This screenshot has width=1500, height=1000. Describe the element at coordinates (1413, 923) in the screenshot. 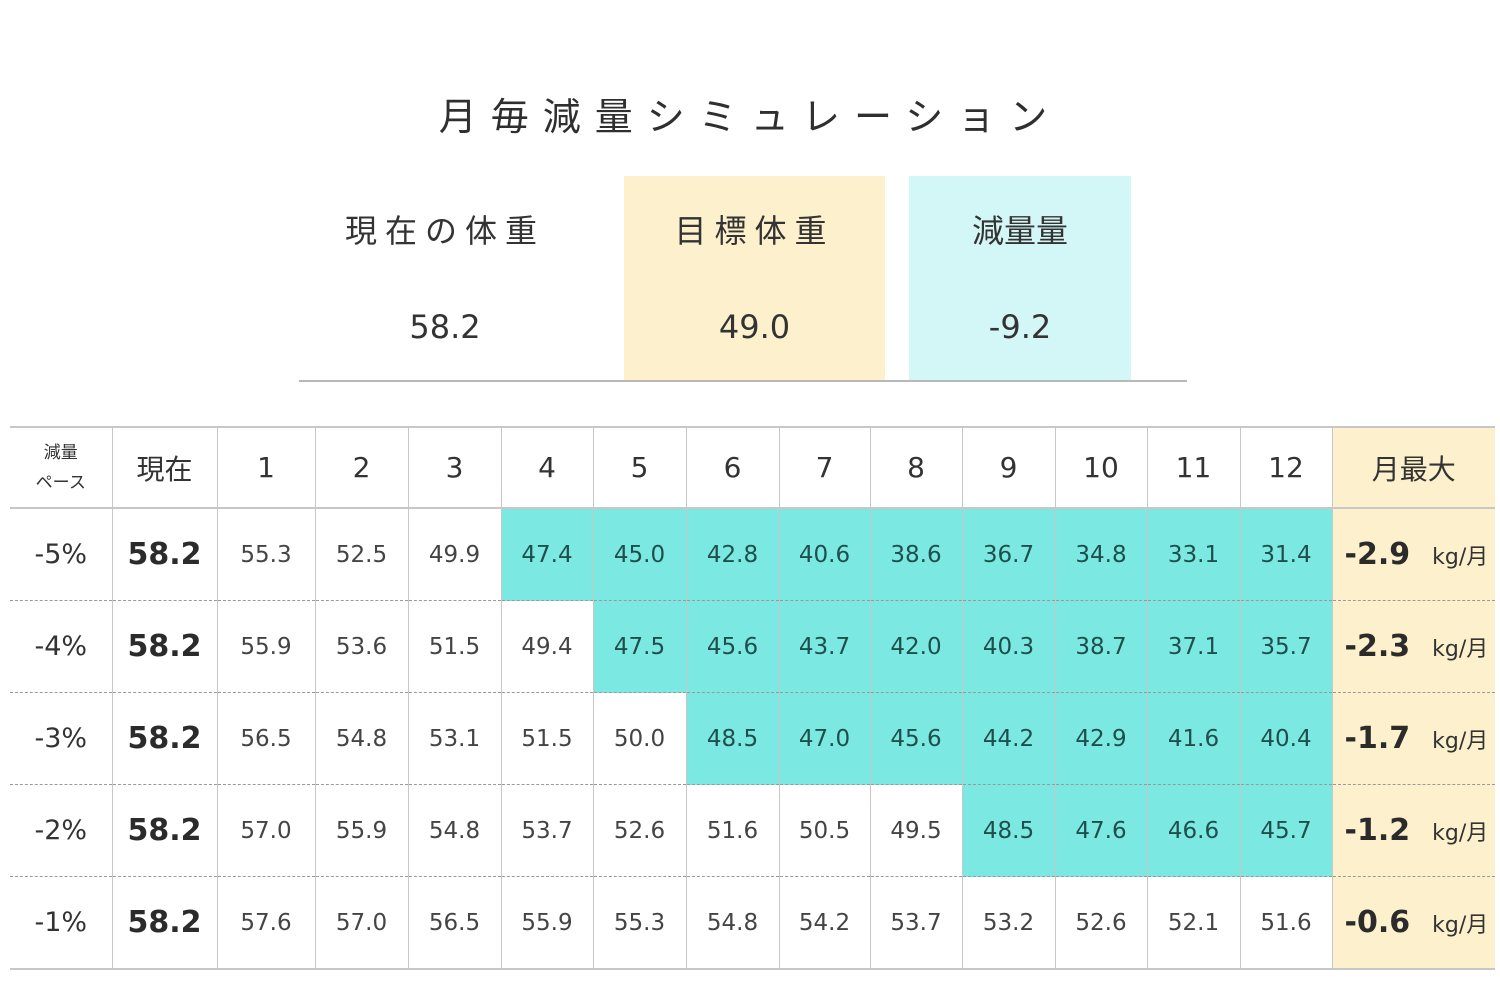

I see `row-monthly-max: -0.6 kg/月` at that location.